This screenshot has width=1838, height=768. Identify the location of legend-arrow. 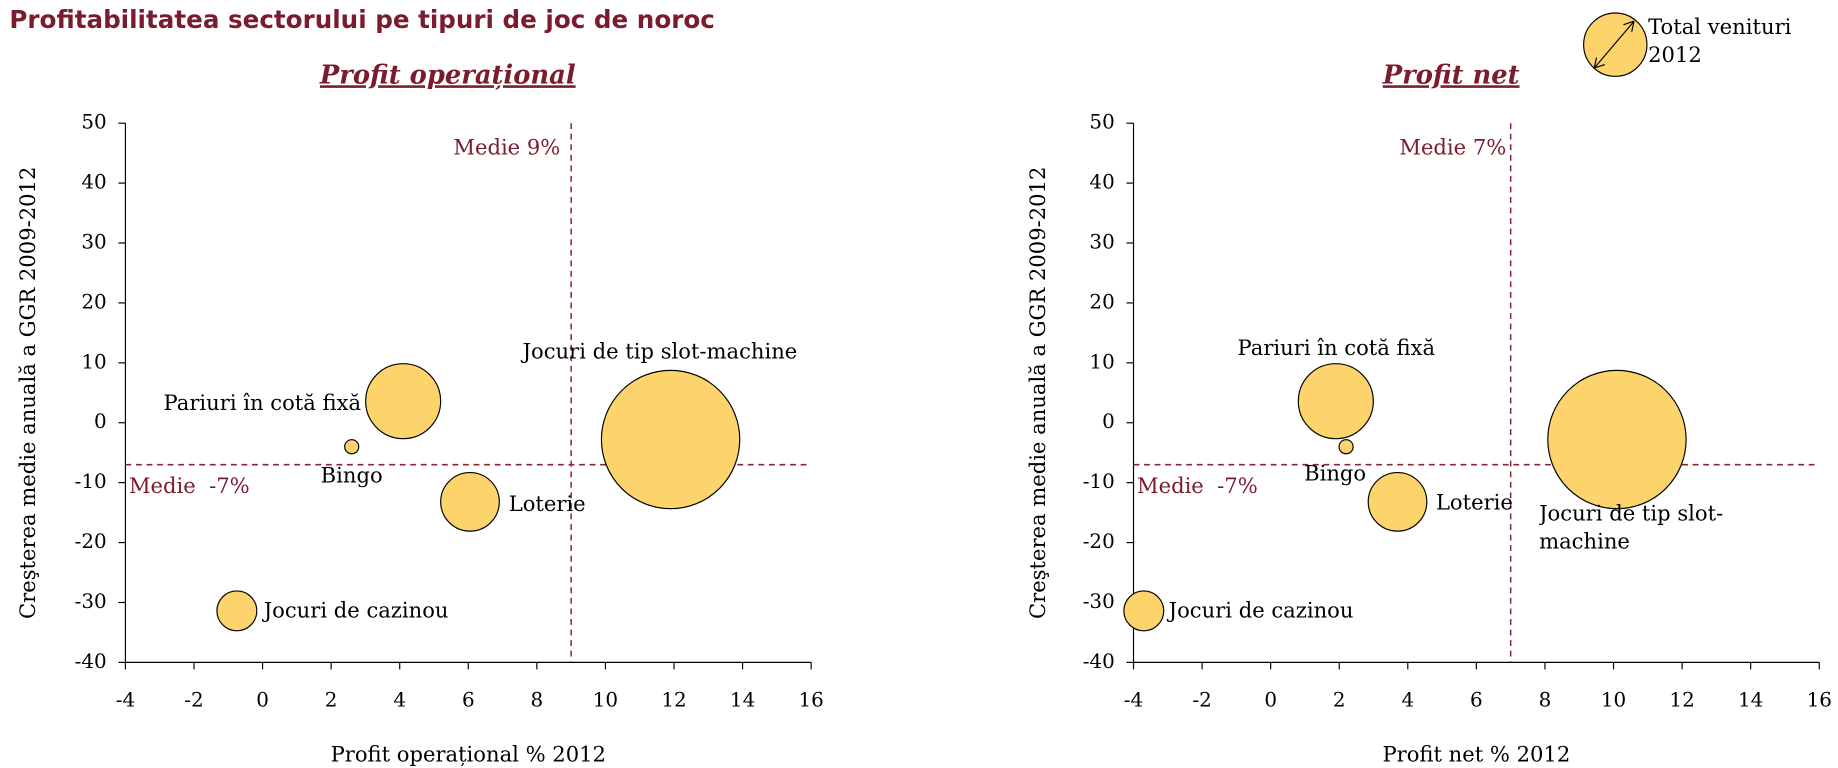
(1614, 44).